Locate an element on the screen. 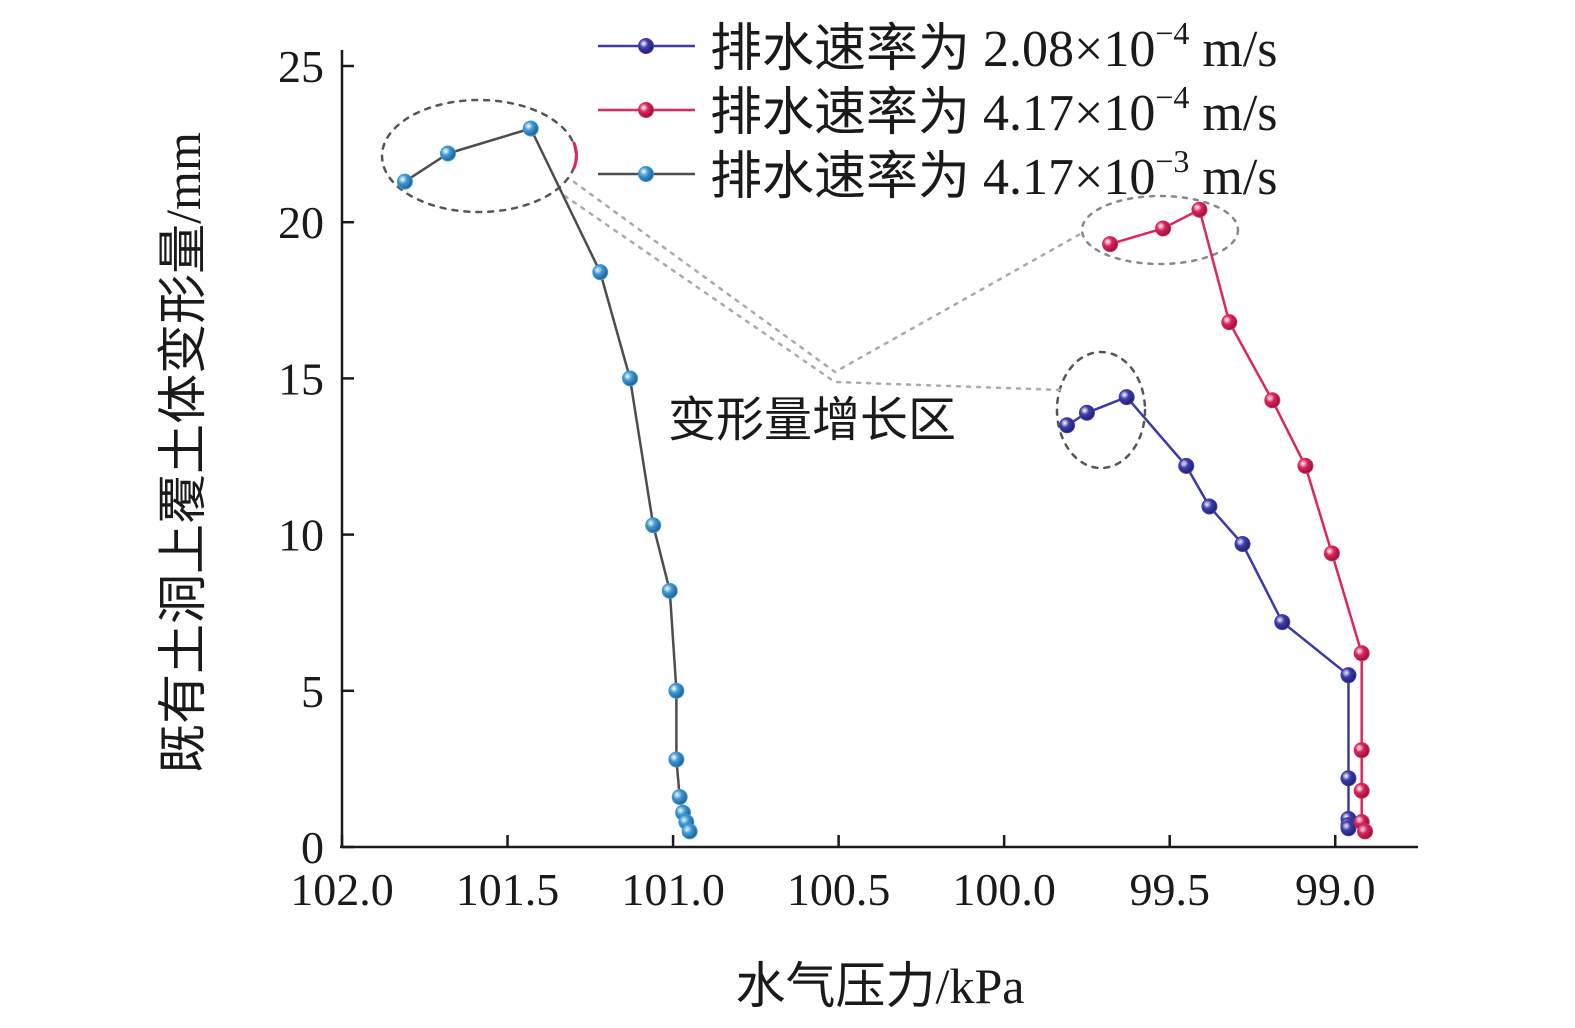 The width and height of the screenshot is (1575, 1028). x-tick-label: 100.5 is located at coordinates (839, 889).